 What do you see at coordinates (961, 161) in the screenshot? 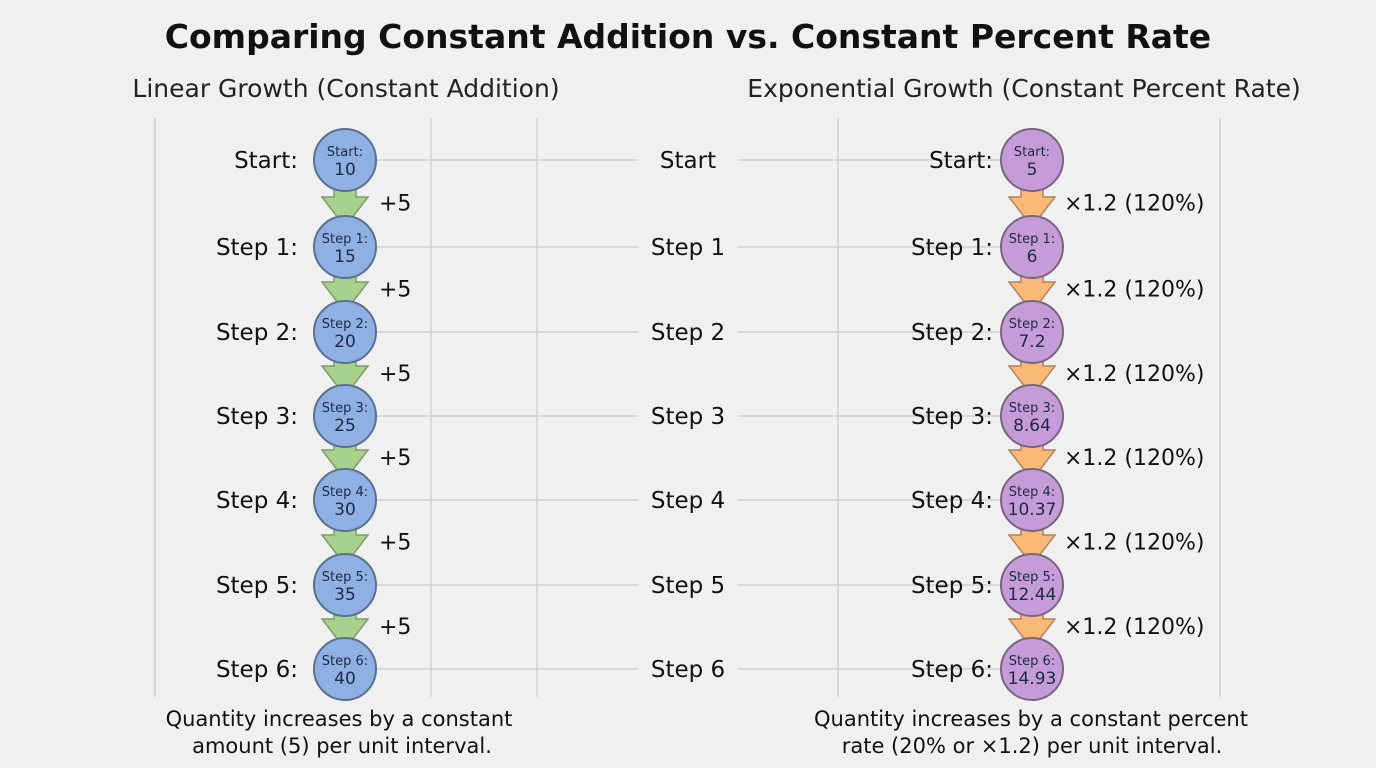
I see `exponential-step-label: Start:` at bounding box center [961, 161].